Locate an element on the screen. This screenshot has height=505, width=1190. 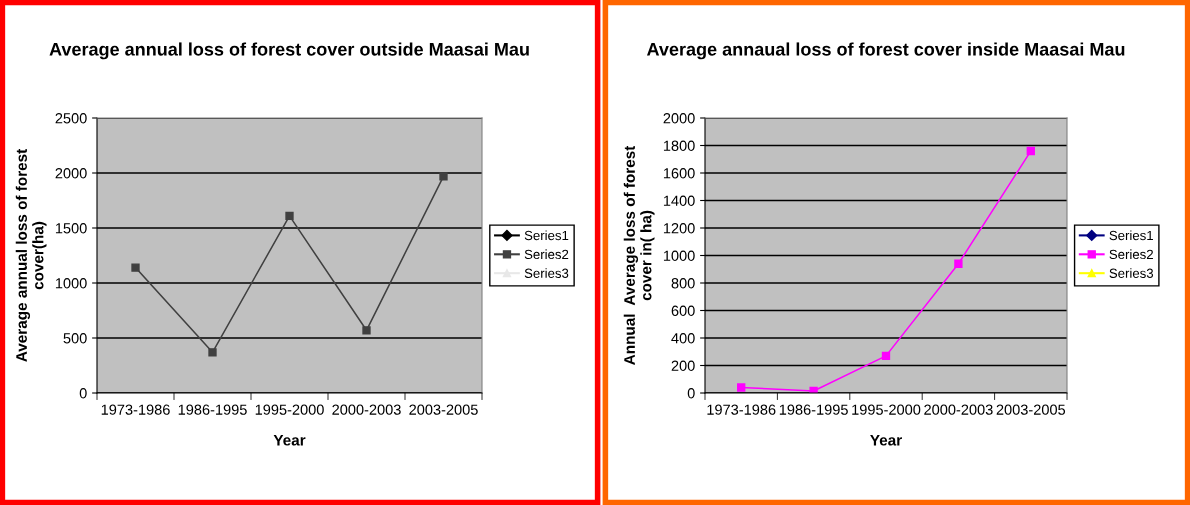
y-tick-label: 1500 is located at coordinates (71, 228).